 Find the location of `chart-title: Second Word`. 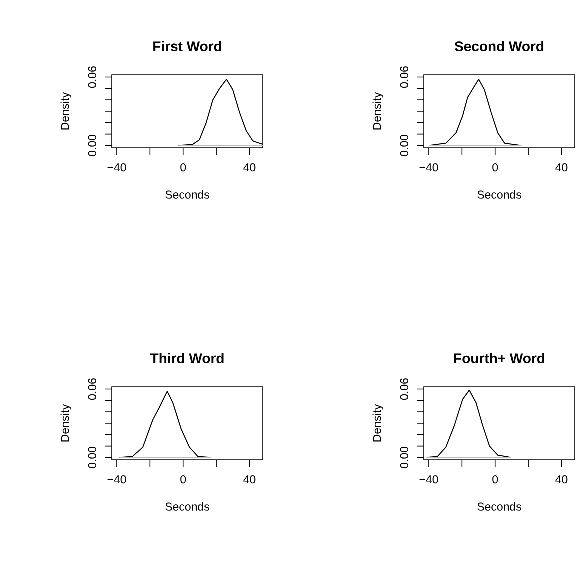

chart-title: Second Word is located at coordinates (499, 46).